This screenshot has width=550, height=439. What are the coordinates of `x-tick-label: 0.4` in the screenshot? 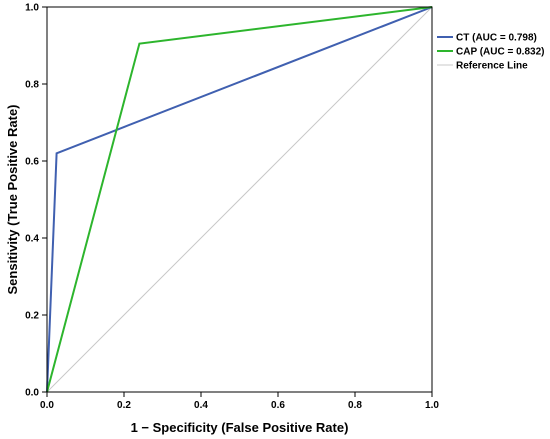 It's located at (201, 405).